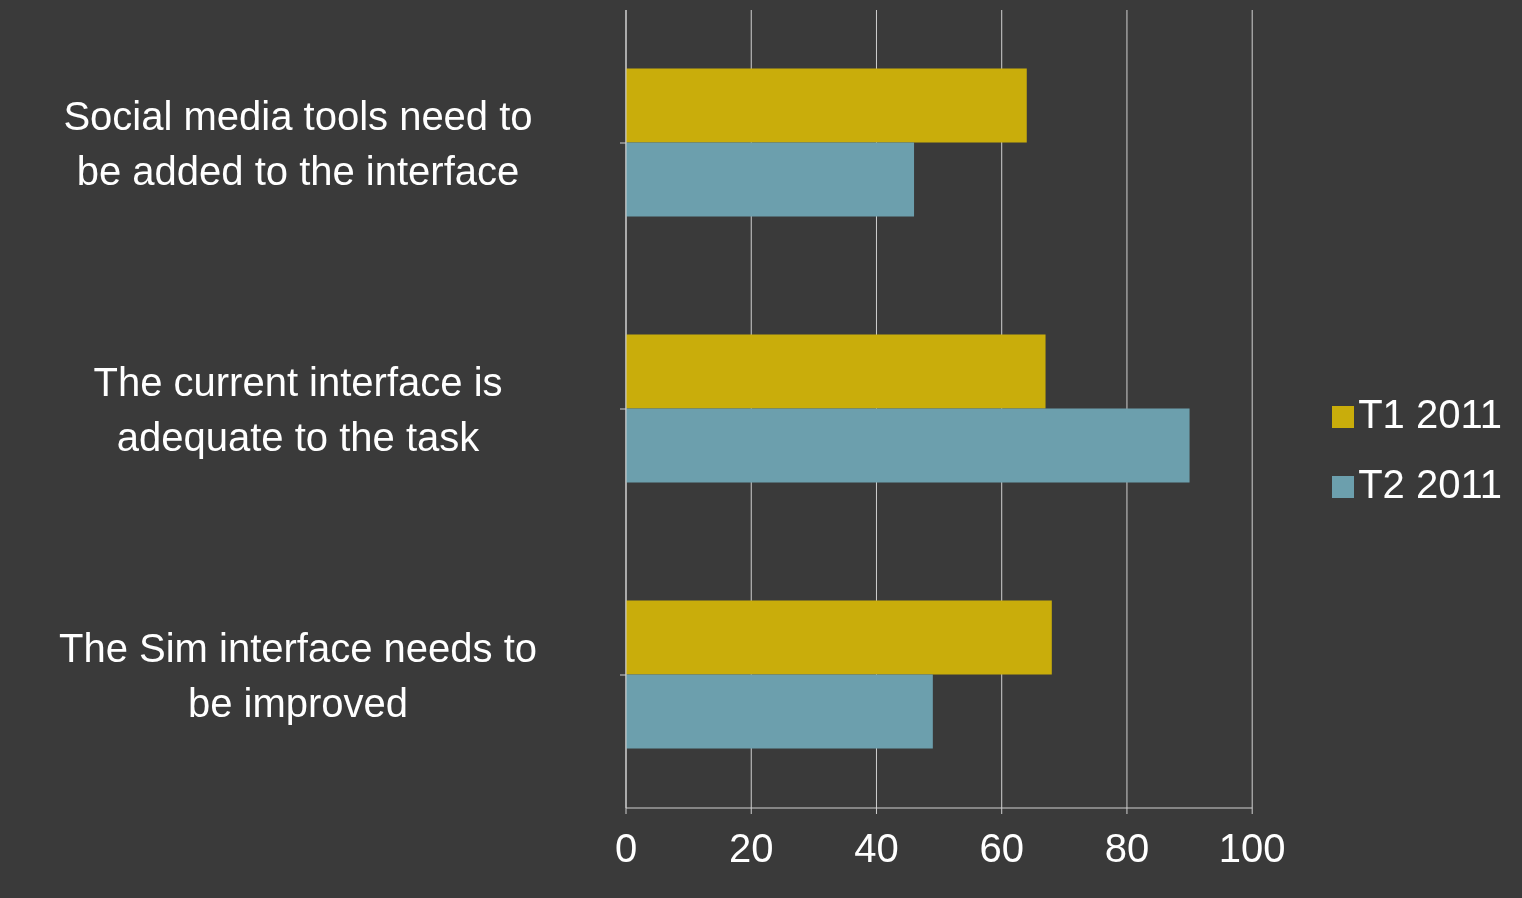 This screenshot has height=898, width=1522. I want to click on x-tick-label: 80, so click(1127, 848).